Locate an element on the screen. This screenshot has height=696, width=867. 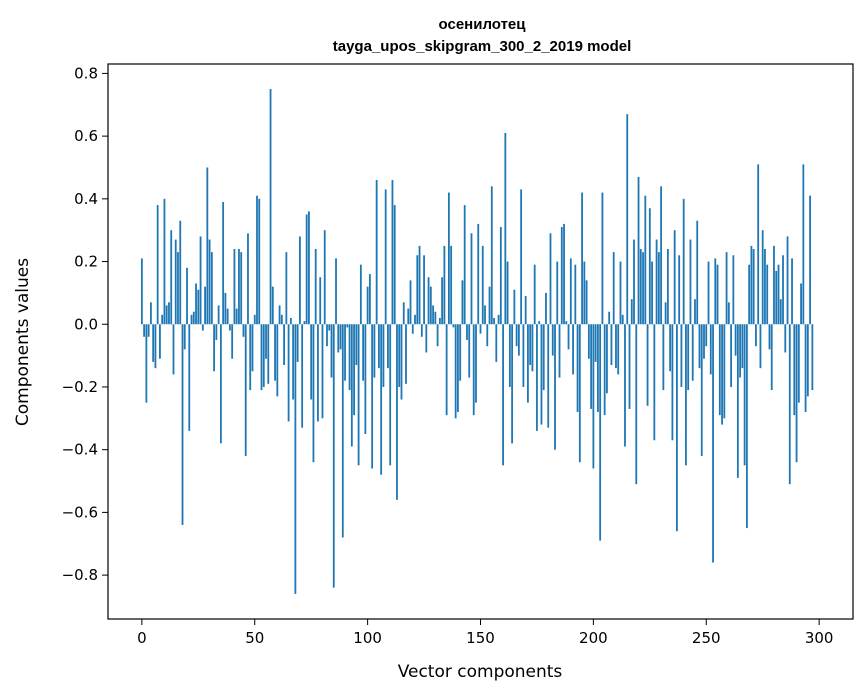
x-tick-label: 50 is located at coordinates (254, 638).